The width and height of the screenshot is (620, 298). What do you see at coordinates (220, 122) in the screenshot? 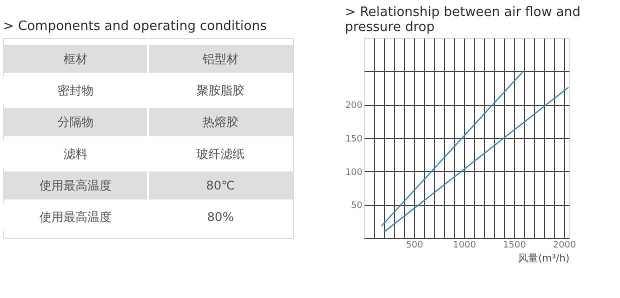
I see `text: 热熔胶` at bounding box center [220, 122].